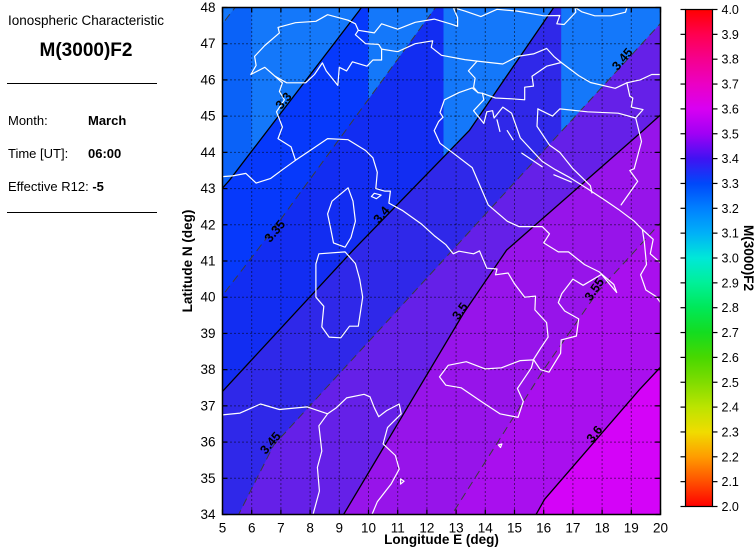 This screenshot has width=755, height=551. I want to click on colorbar-tick-label: 3.3, so click(730, 184).